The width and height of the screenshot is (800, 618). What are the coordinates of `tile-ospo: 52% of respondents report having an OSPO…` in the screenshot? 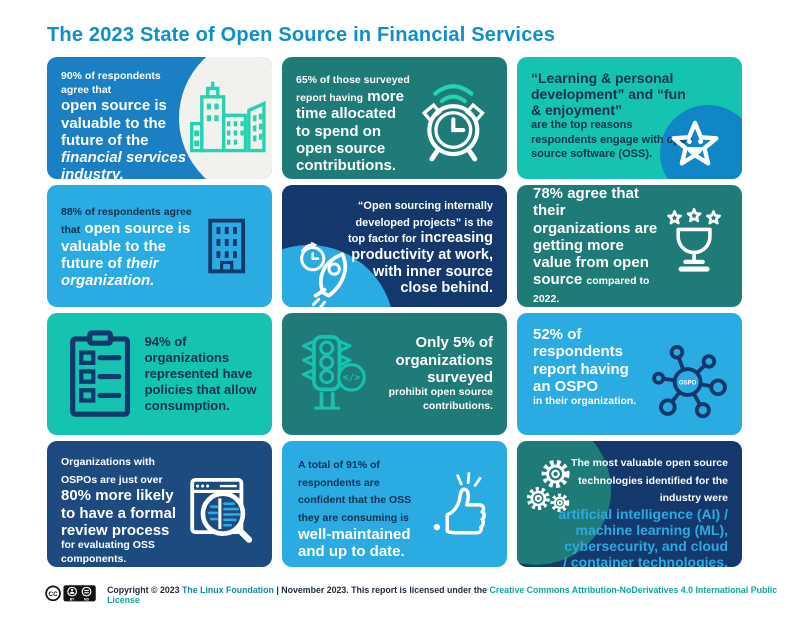 It's located at (629, 374).